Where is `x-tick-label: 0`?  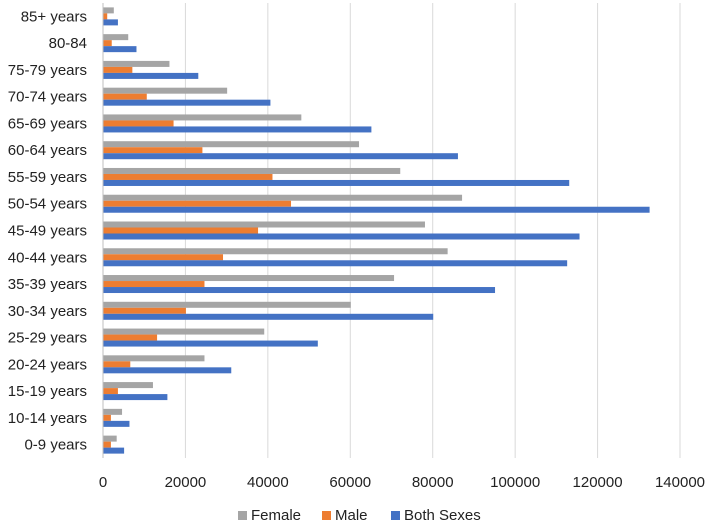 x-tick-label: 0 is located at coordinates (103, 482).